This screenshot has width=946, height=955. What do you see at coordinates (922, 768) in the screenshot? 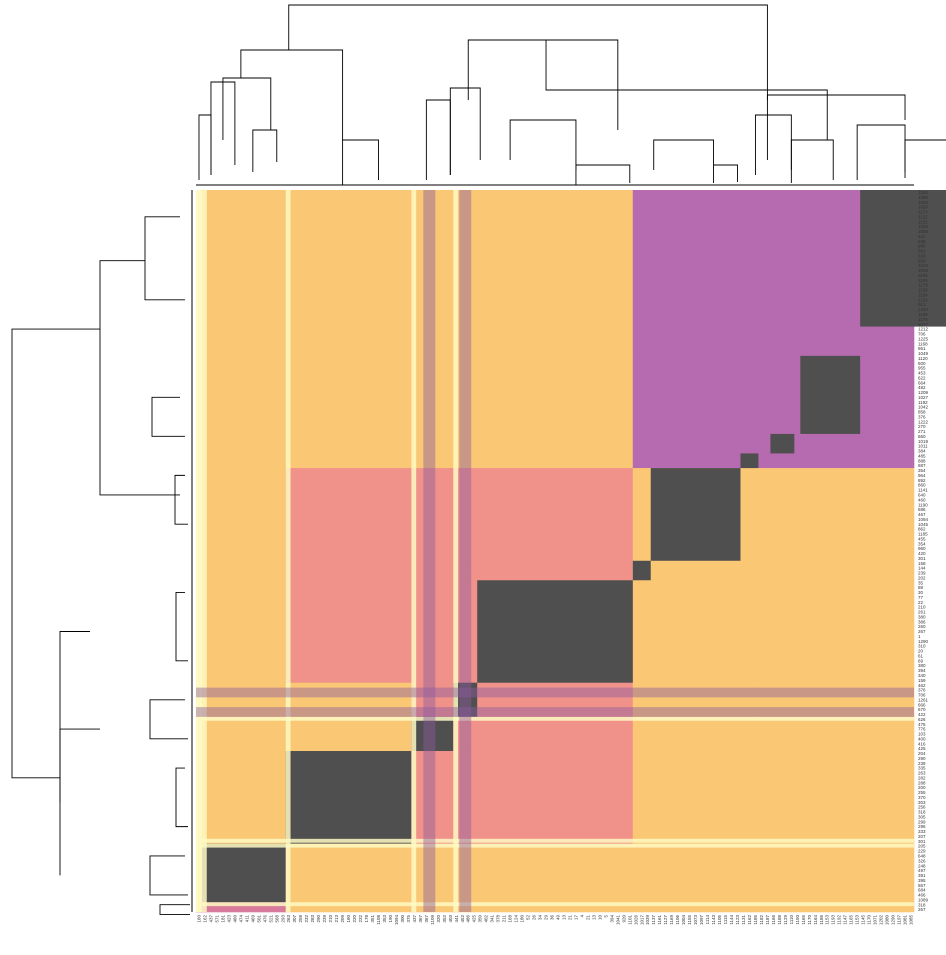
I see `row-tick-label: 335` at bounding box center [922, 768].